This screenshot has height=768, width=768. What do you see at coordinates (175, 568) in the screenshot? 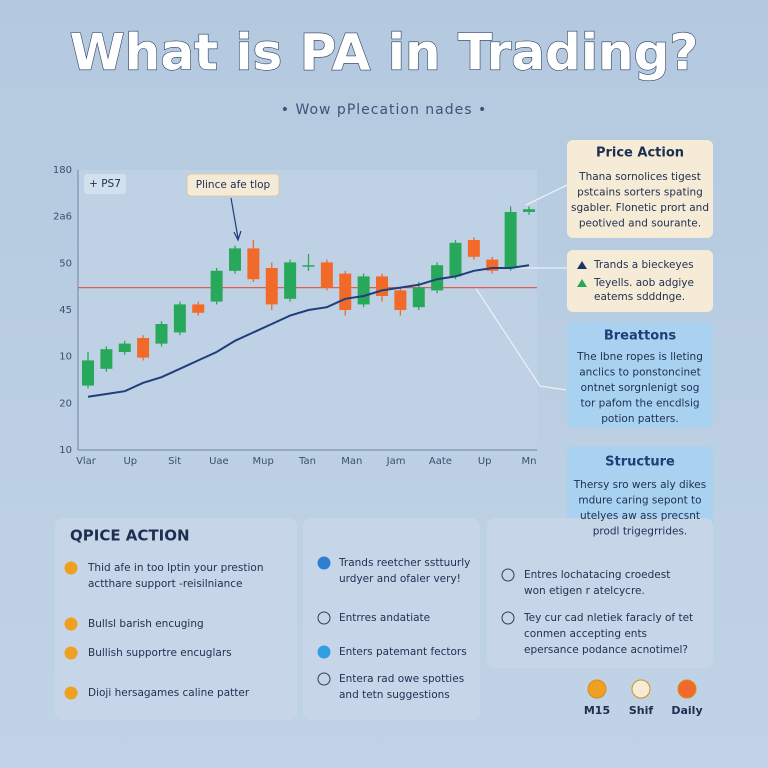
I see `card-text: Thid afe in too lptin your prestion` at bounding box center [175, 568].